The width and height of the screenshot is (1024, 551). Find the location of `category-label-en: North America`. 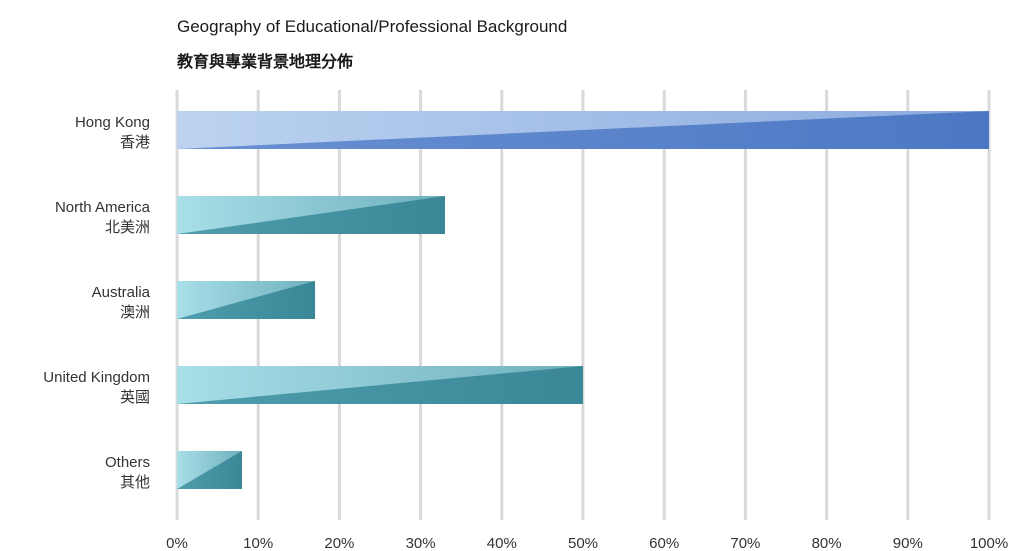

category-label-en: North America is located at coordinates (103, 207).